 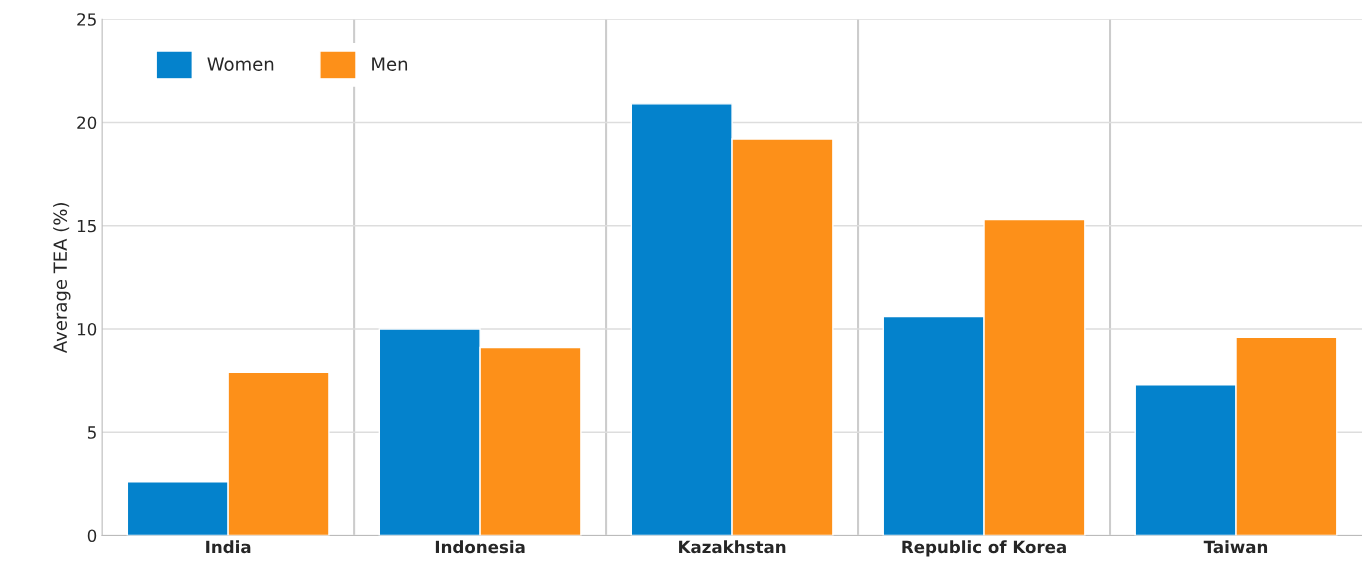 I want to click on x-tick-label: Indonesia, so click(x=480, y=547).